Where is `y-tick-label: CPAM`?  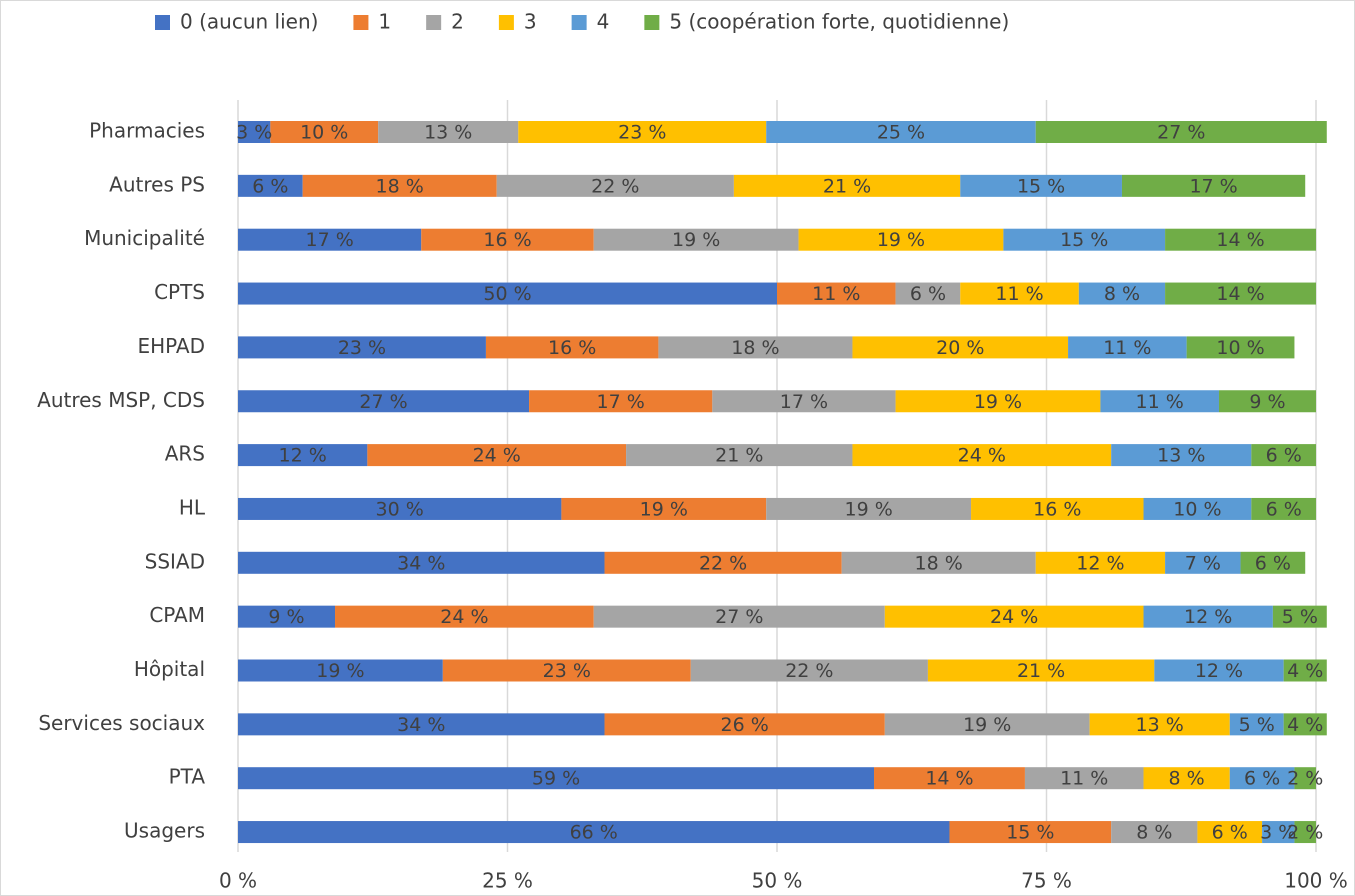 y-tick-label: CPAM is located at coordinates (177, 615).